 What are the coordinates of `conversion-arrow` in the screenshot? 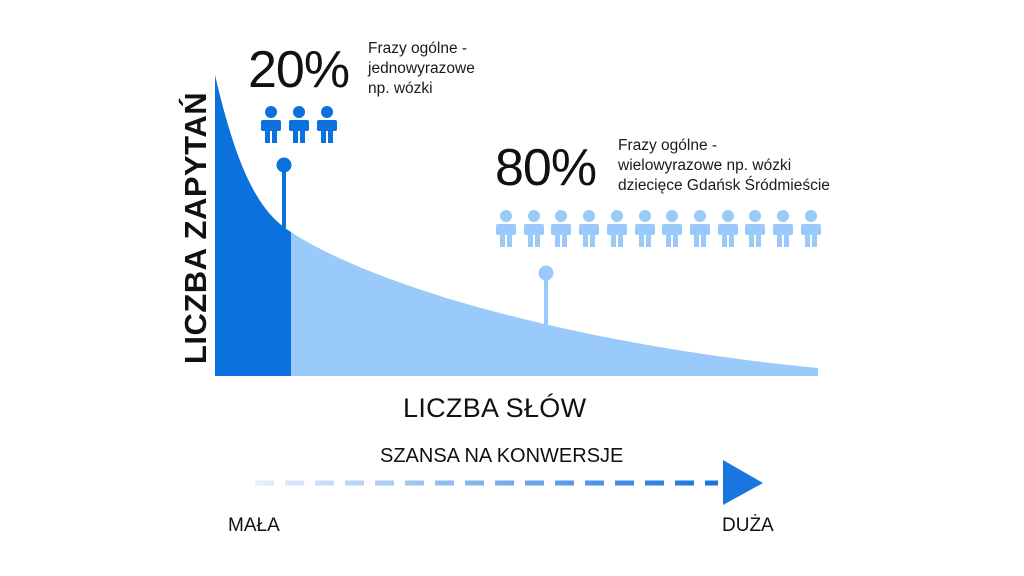 It's located at (509, 482).